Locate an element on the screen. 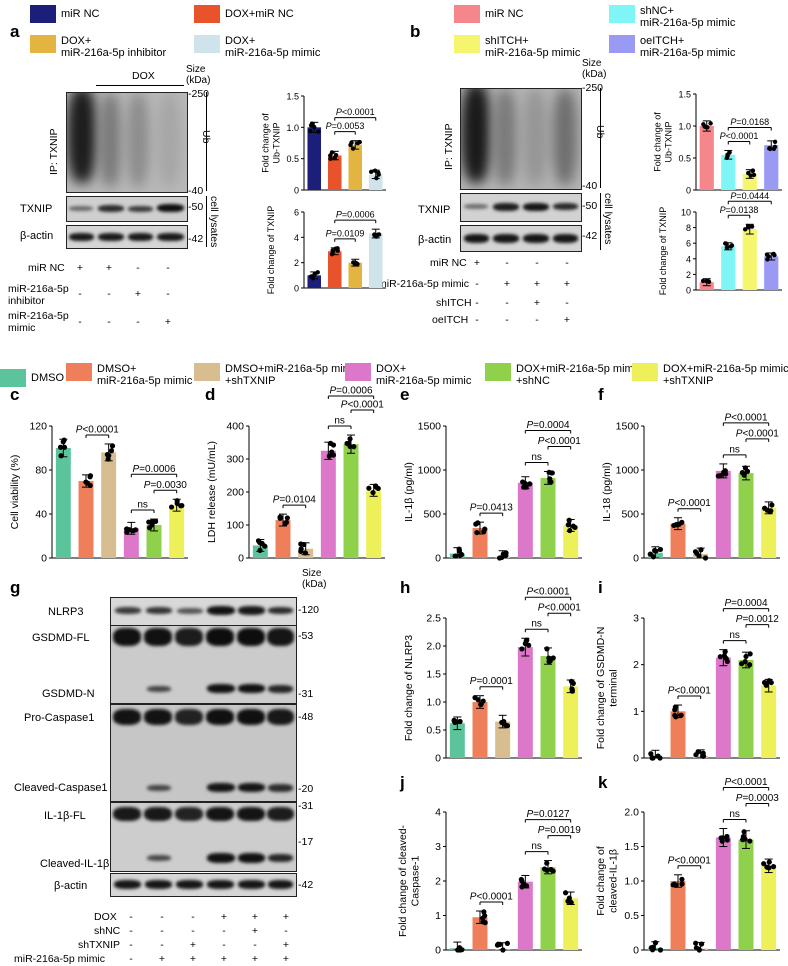 Image resolution: width=788 pixels, height=966 pixels. legend-label: DOX+ miR-216a-5p mimic is located at coordinates (273, 47).